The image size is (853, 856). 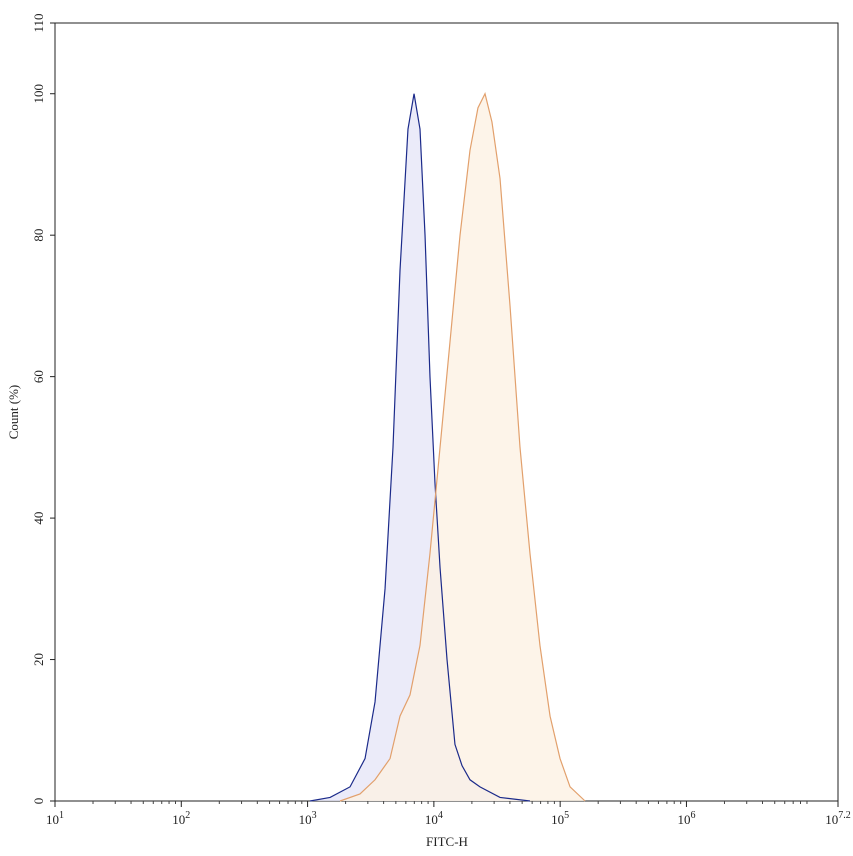 I want to click on x-tick-exponent: 2, so click(x=187, y=815).